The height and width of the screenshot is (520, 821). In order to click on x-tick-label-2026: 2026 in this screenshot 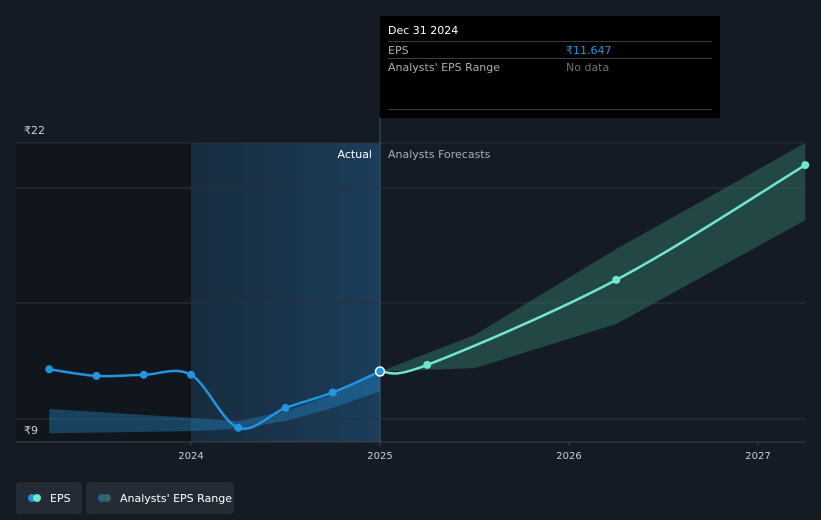, I will do `click(568, 456)`.